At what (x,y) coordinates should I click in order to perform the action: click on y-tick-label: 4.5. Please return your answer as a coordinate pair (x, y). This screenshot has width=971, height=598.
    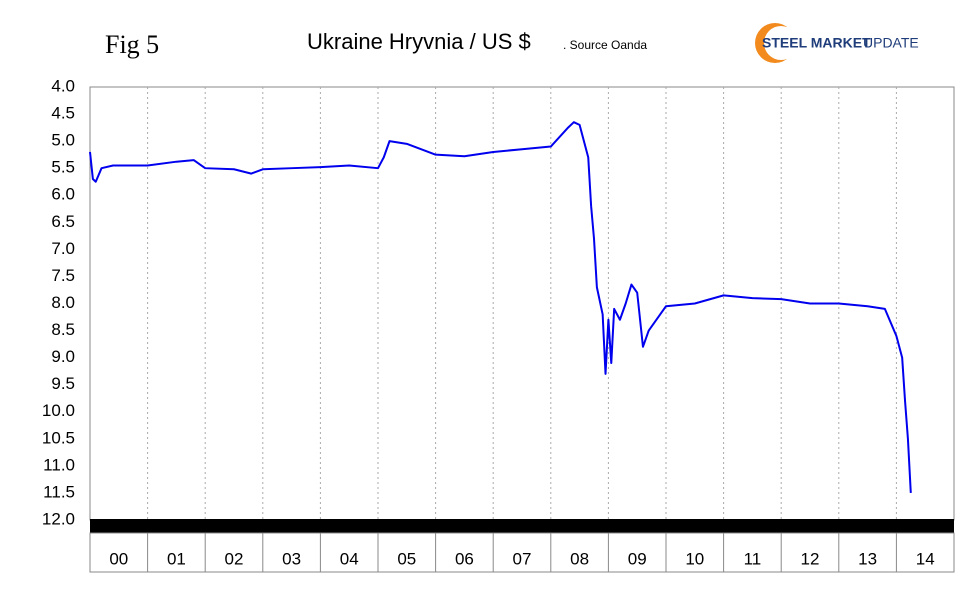
    Looking at the image, I should click on (63, 113).